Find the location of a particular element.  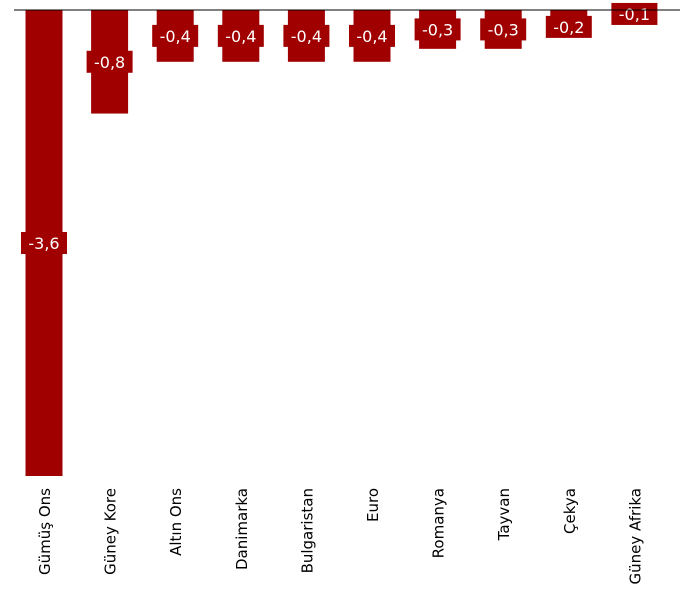

category-tick-label: Altın Ons is located at coordinates (176, 522).